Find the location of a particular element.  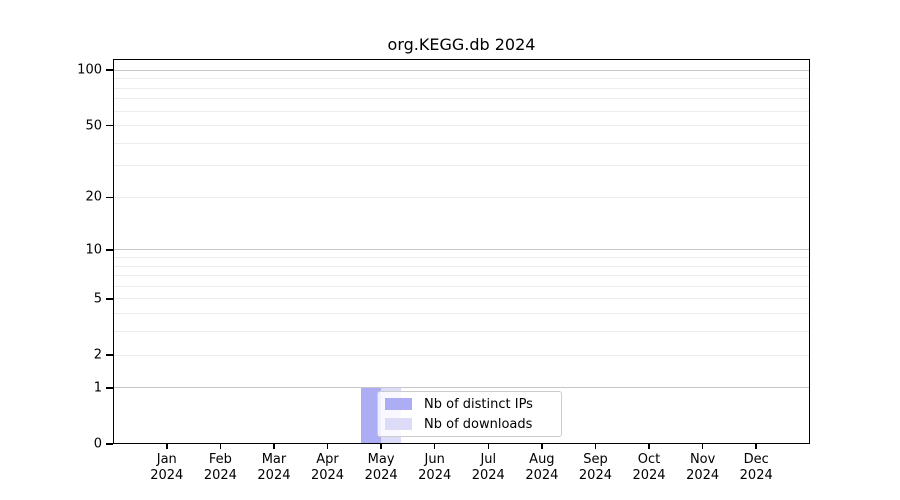

legend-item-downloads: Nb of downloads is located at coordinates (469, 424).